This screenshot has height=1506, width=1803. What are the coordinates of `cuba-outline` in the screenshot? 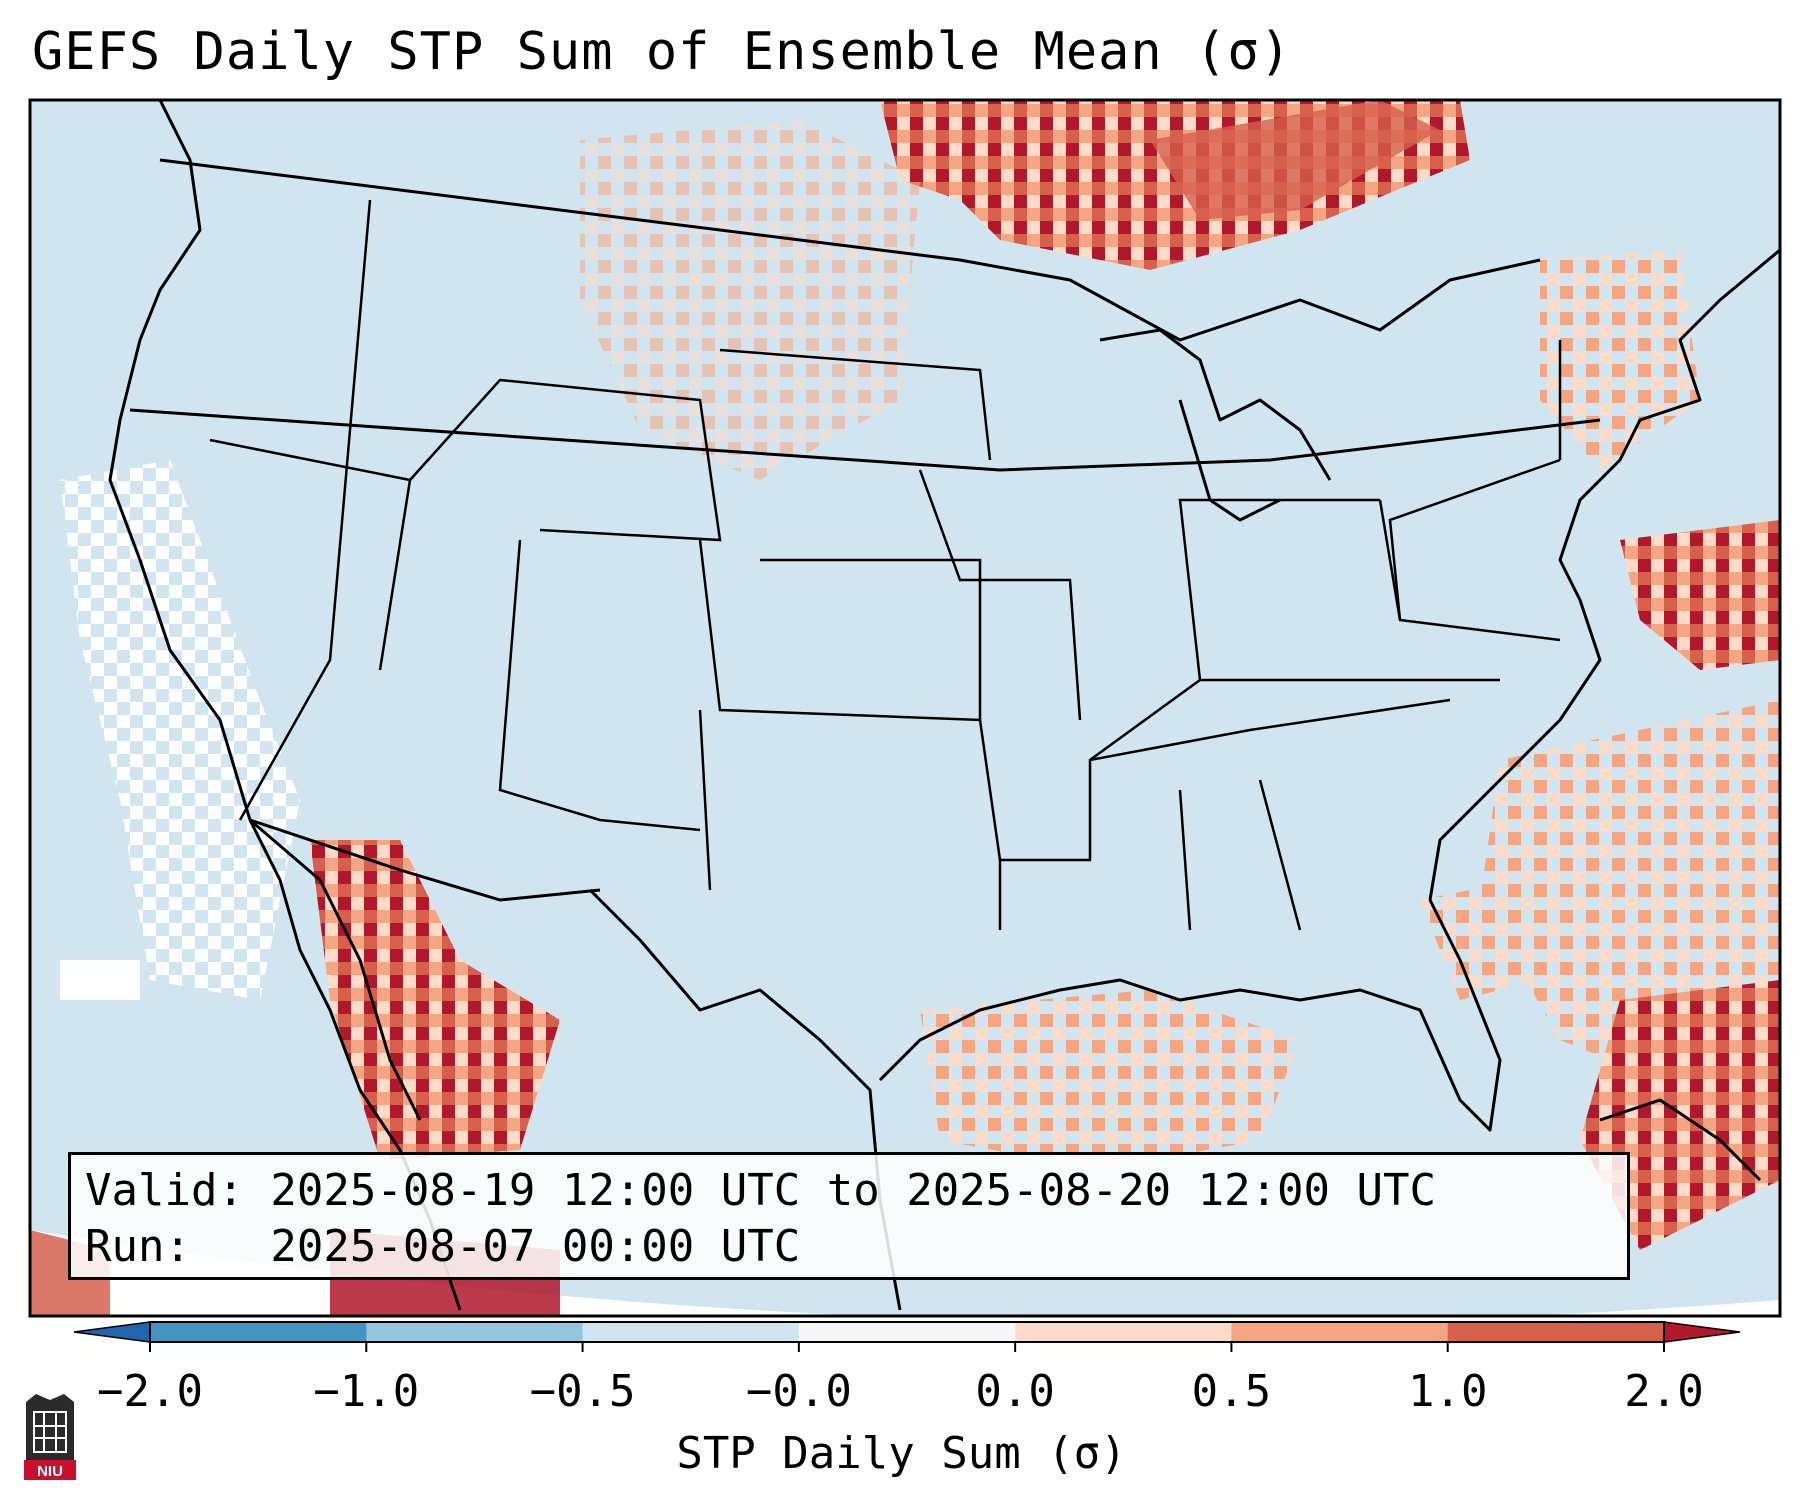 It's located at (1680, 1140).